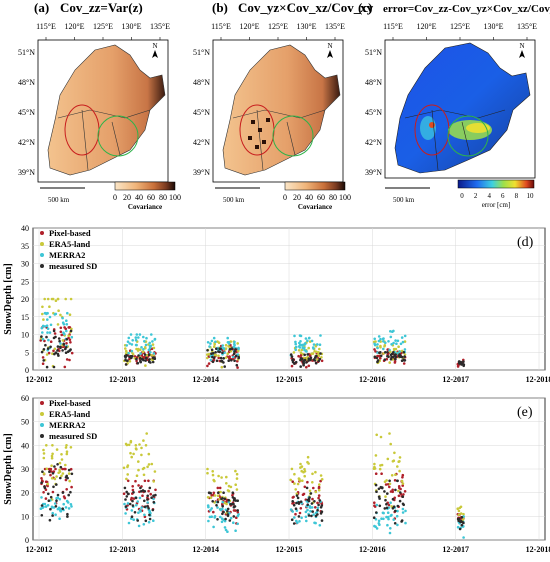 This screenshot has width=550, height=562. Describe the element at coordinates (462, 108) in the screenshot. I see `map-c-region` at that location.